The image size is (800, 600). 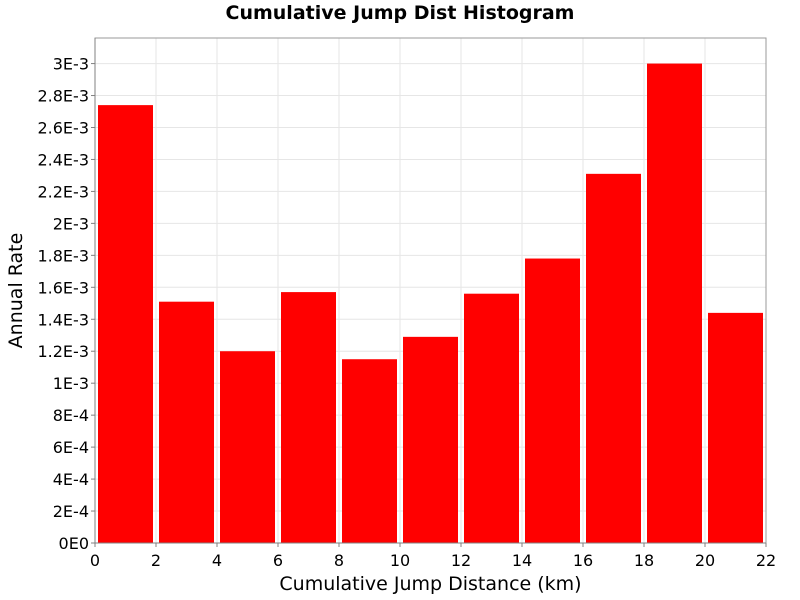 I want to click on y-tick-label: 6E-4, so click(x=71, y=447).